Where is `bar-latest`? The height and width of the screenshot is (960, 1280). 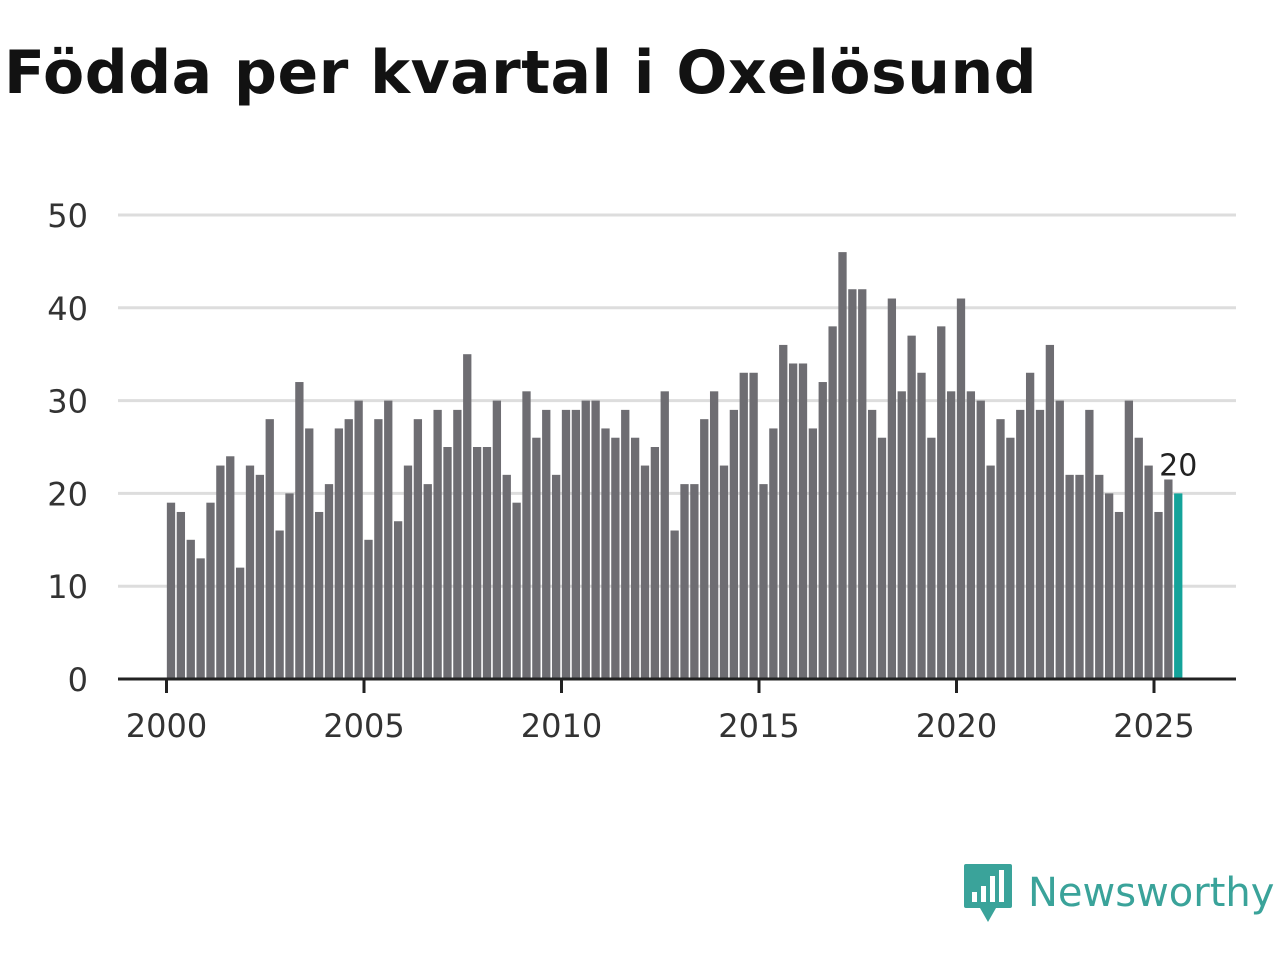
bar-latest is located at coordinates (1178, 586).